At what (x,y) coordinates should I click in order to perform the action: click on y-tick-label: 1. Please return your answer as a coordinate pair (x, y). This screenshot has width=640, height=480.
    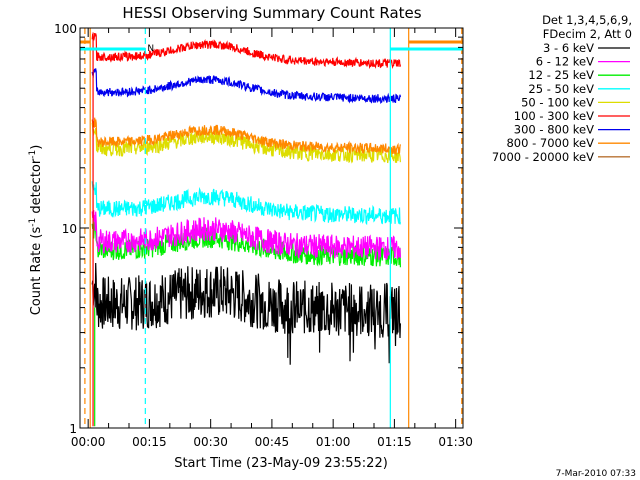
    Looking at the image, I should click on (73, 429).